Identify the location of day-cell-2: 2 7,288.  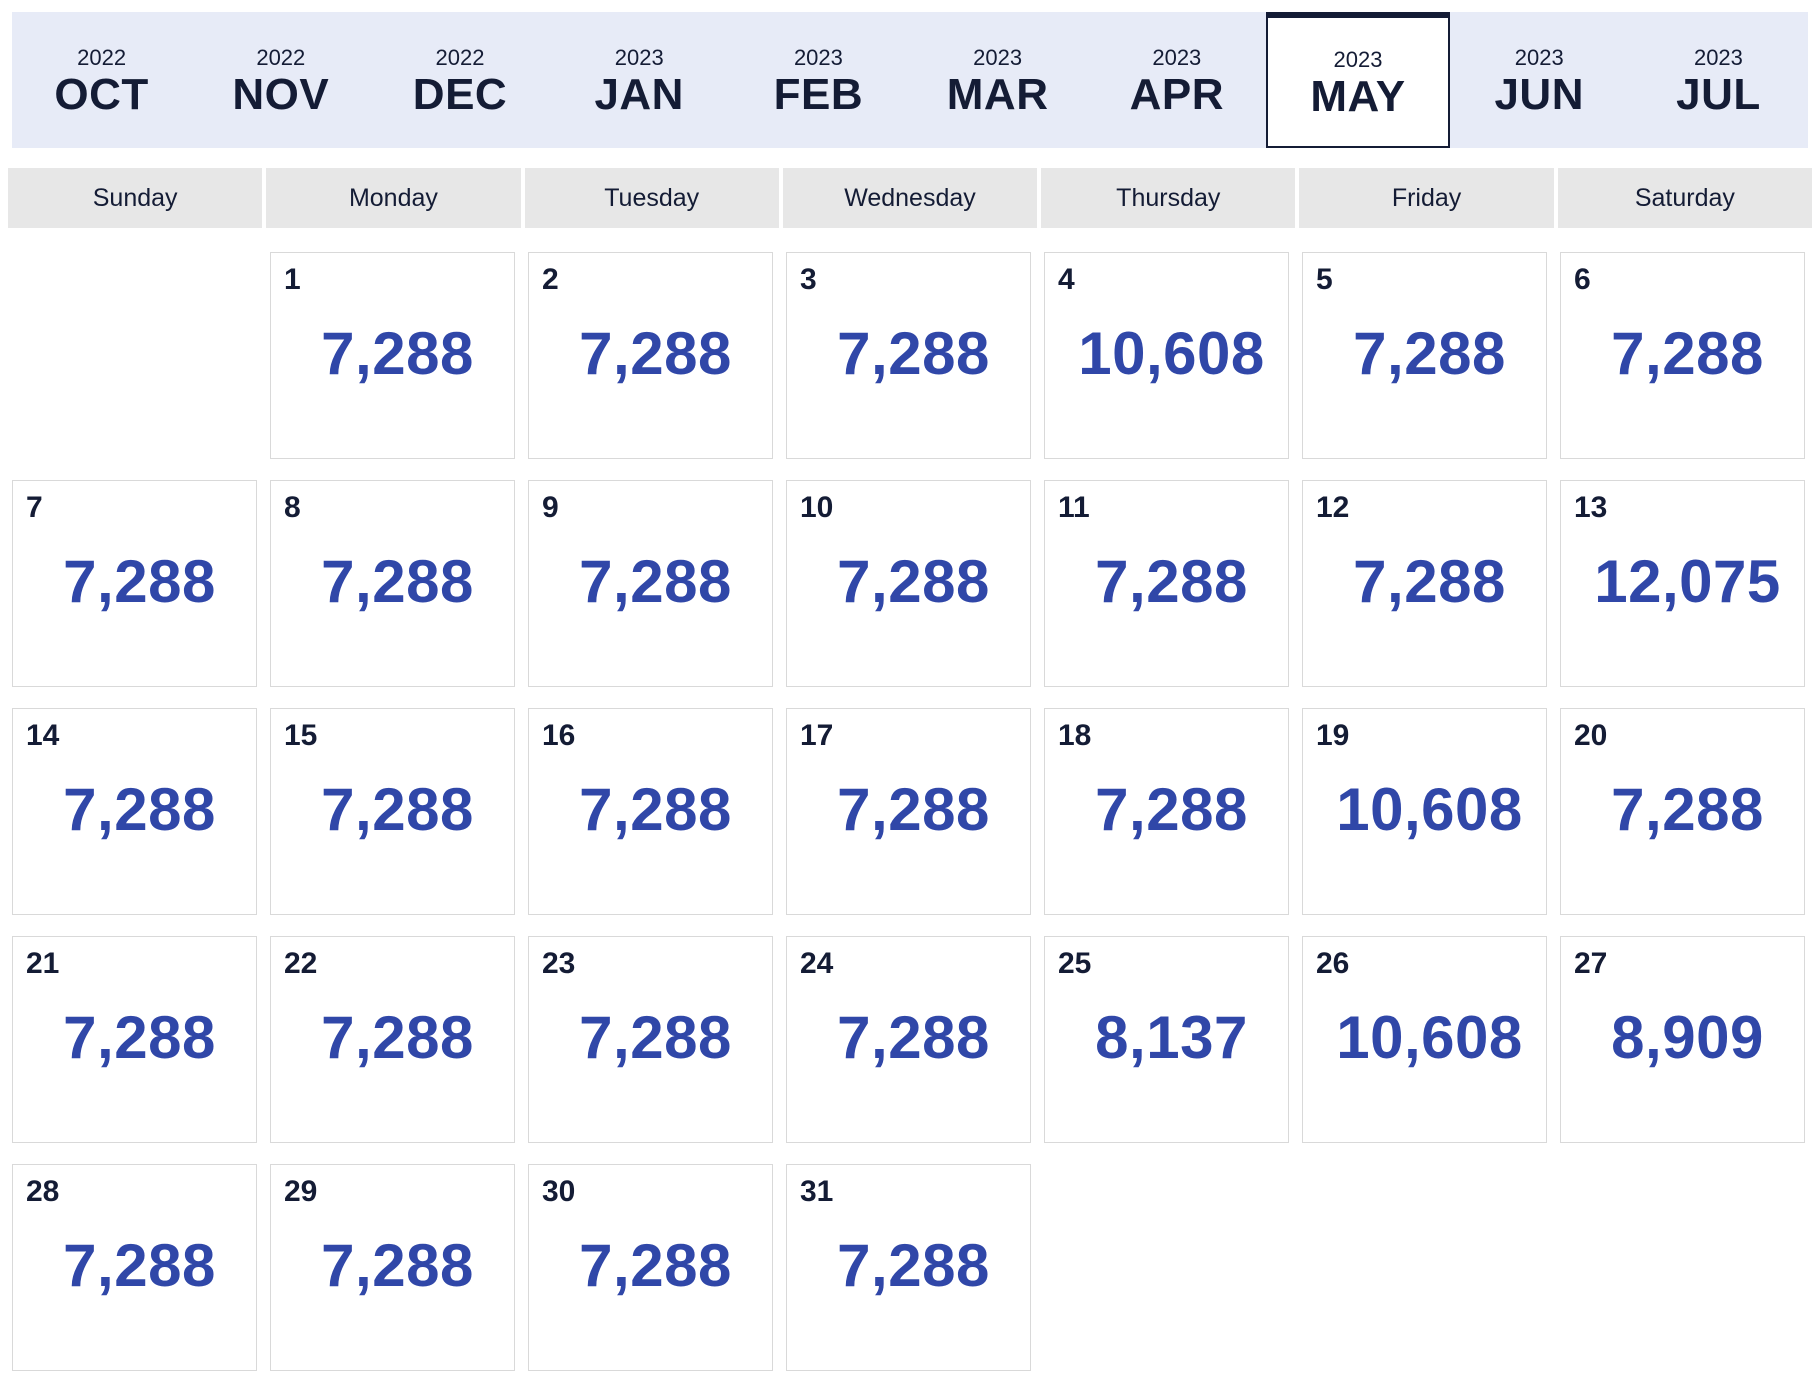
(650, 355).